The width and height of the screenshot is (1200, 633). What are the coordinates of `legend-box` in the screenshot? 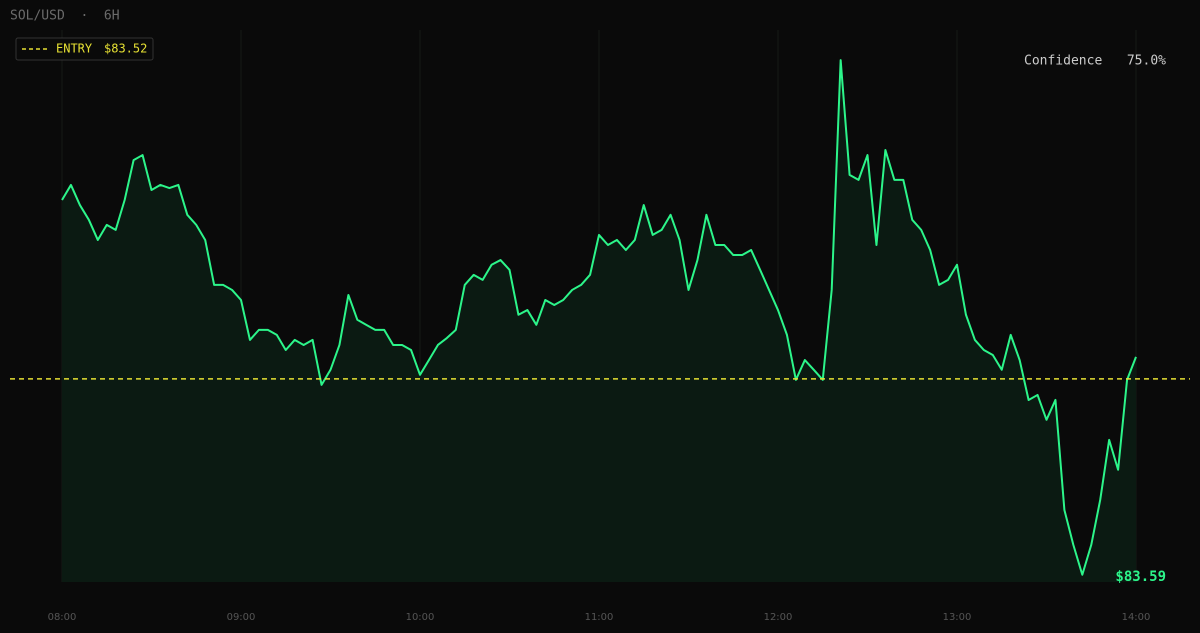 It's located at (84, 49).